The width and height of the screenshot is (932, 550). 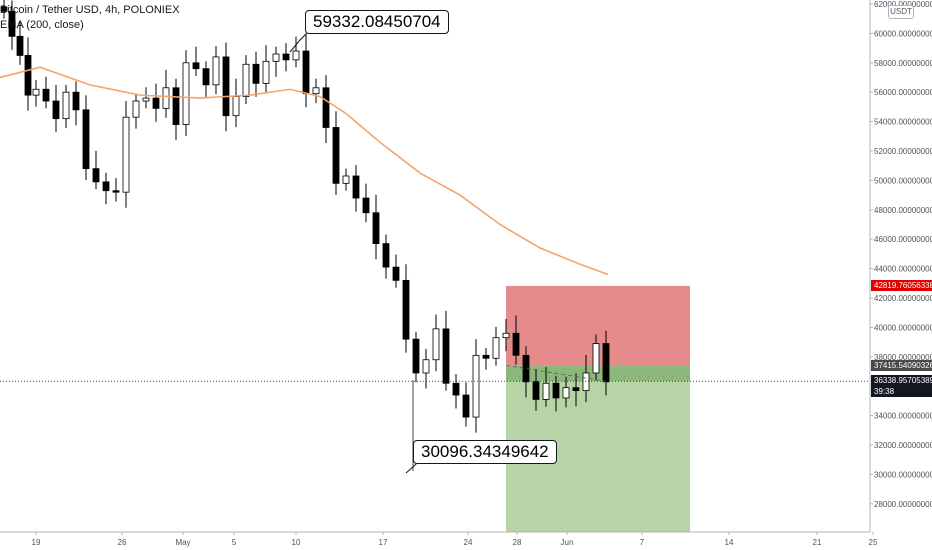 I want to click on price-tick-label: 42000.00000000, so click(x=903, y=298).